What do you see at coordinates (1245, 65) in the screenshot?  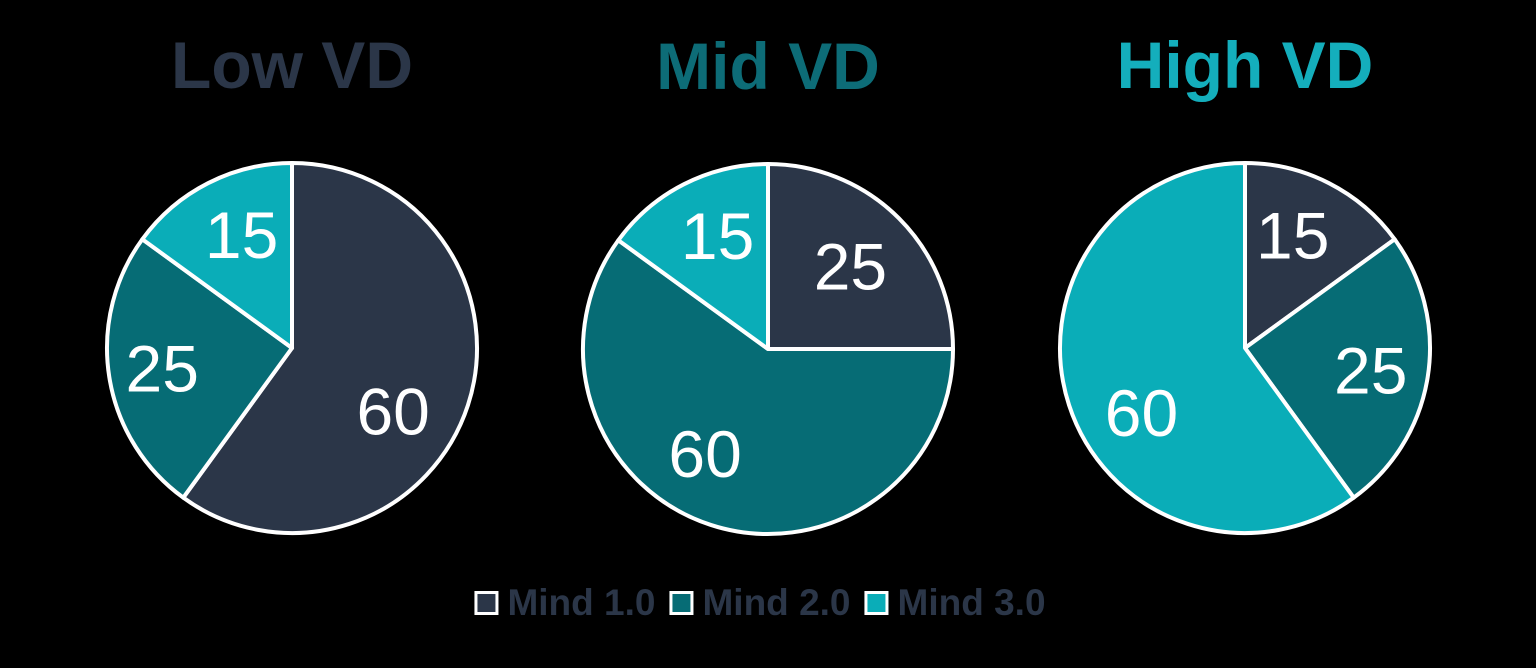 I see `pie-title-high-vd: High VD` at bounding box center [1245, 65].